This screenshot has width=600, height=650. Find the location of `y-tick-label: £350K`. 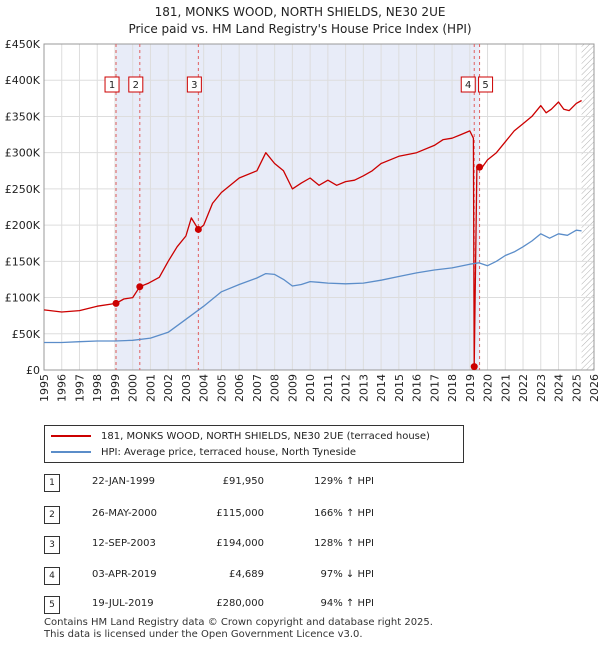

y-tick-label: £350K is located at coordinates (23, 116).